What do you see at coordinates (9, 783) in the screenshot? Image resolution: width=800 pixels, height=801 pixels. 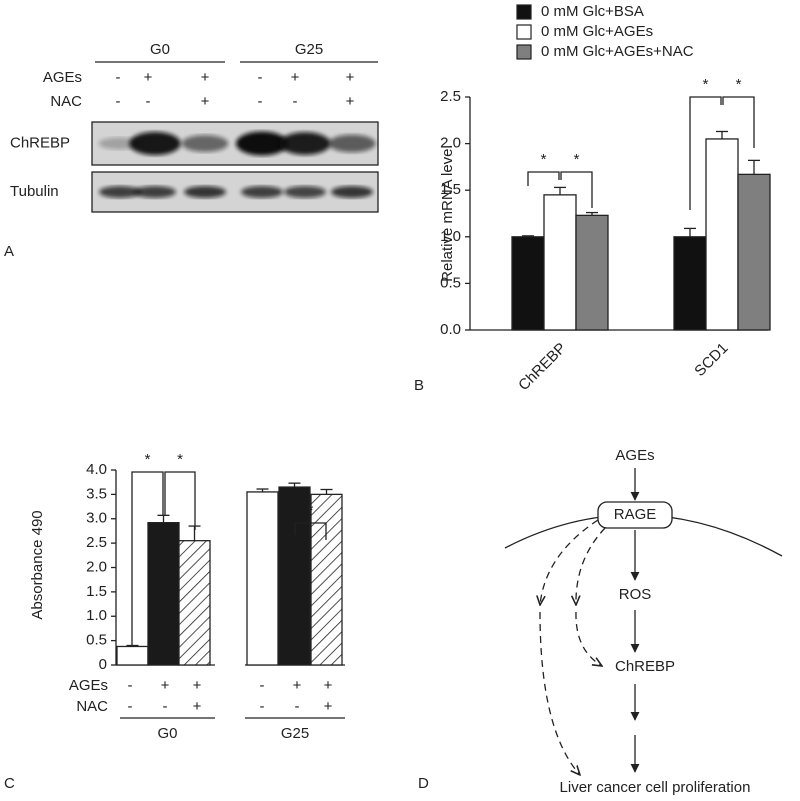 I see `panel-letter: C` at bounding box center [9, 783].